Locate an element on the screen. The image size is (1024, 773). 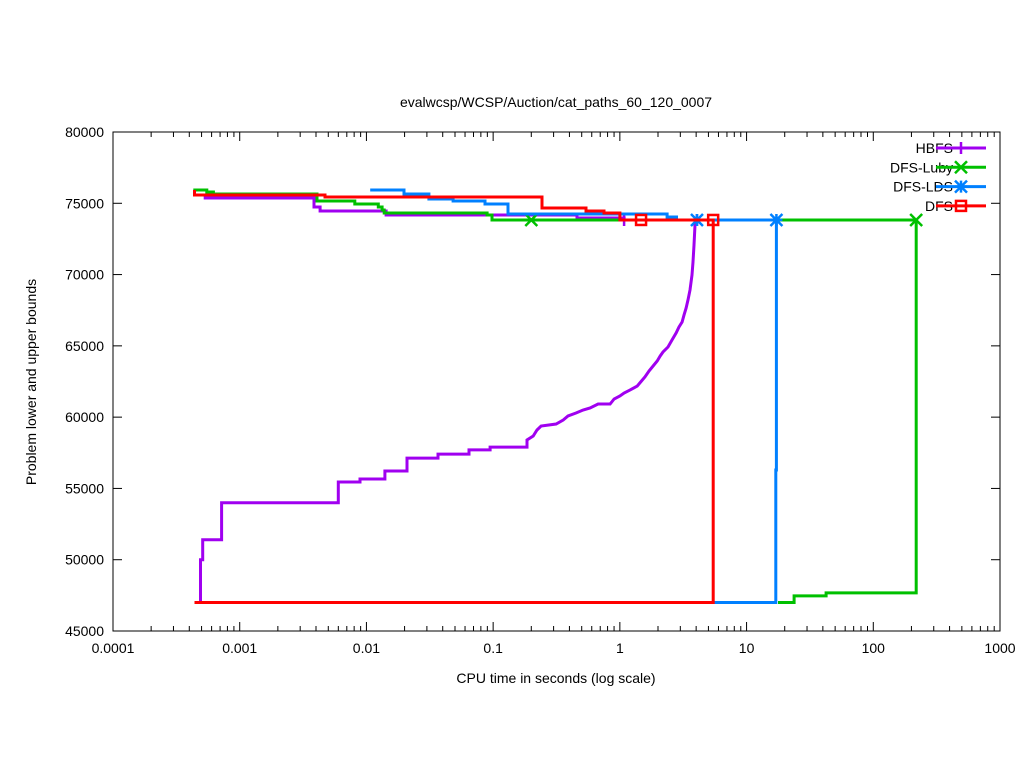
legend-entry: DFS-Luby is located at coordinates (938, 167).